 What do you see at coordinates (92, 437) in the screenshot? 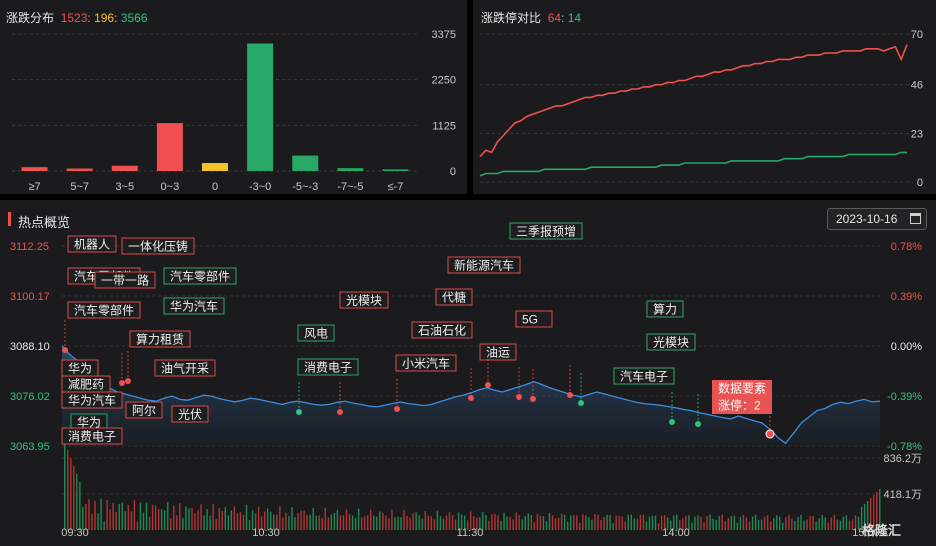
I see `event-tag-label: 消费电子` at bounding box center [92, 437].